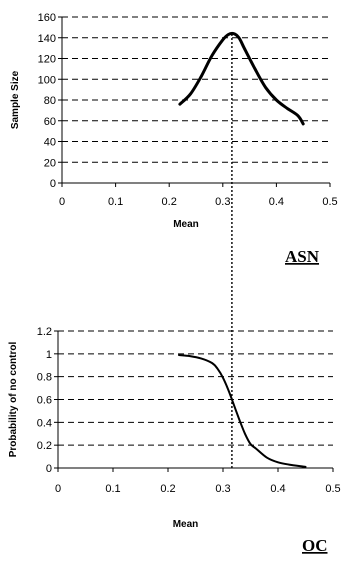 The image size is (343, 563). I want to click on y-tick-label: 60, so click(50, 122).